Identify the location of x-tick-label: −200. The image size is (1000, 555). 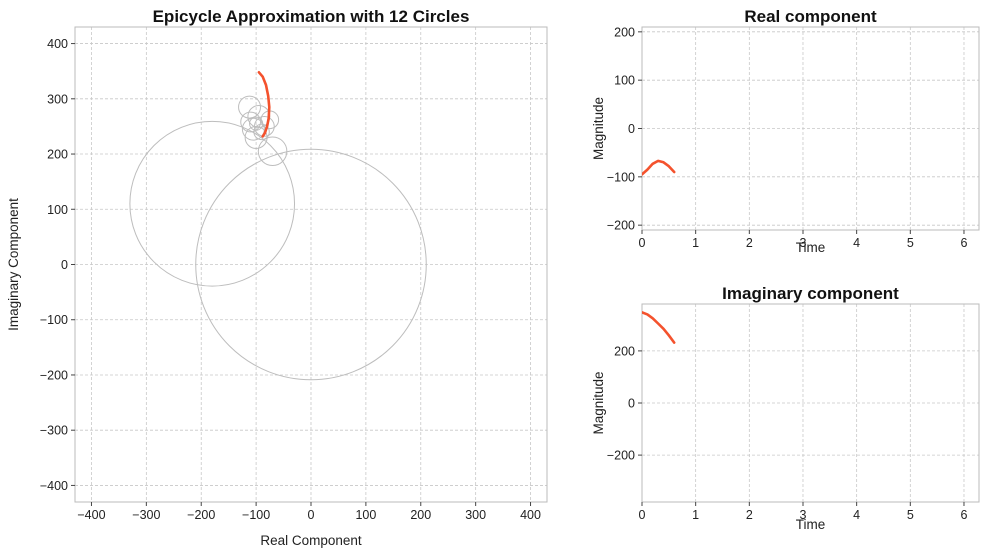
(201, 515).